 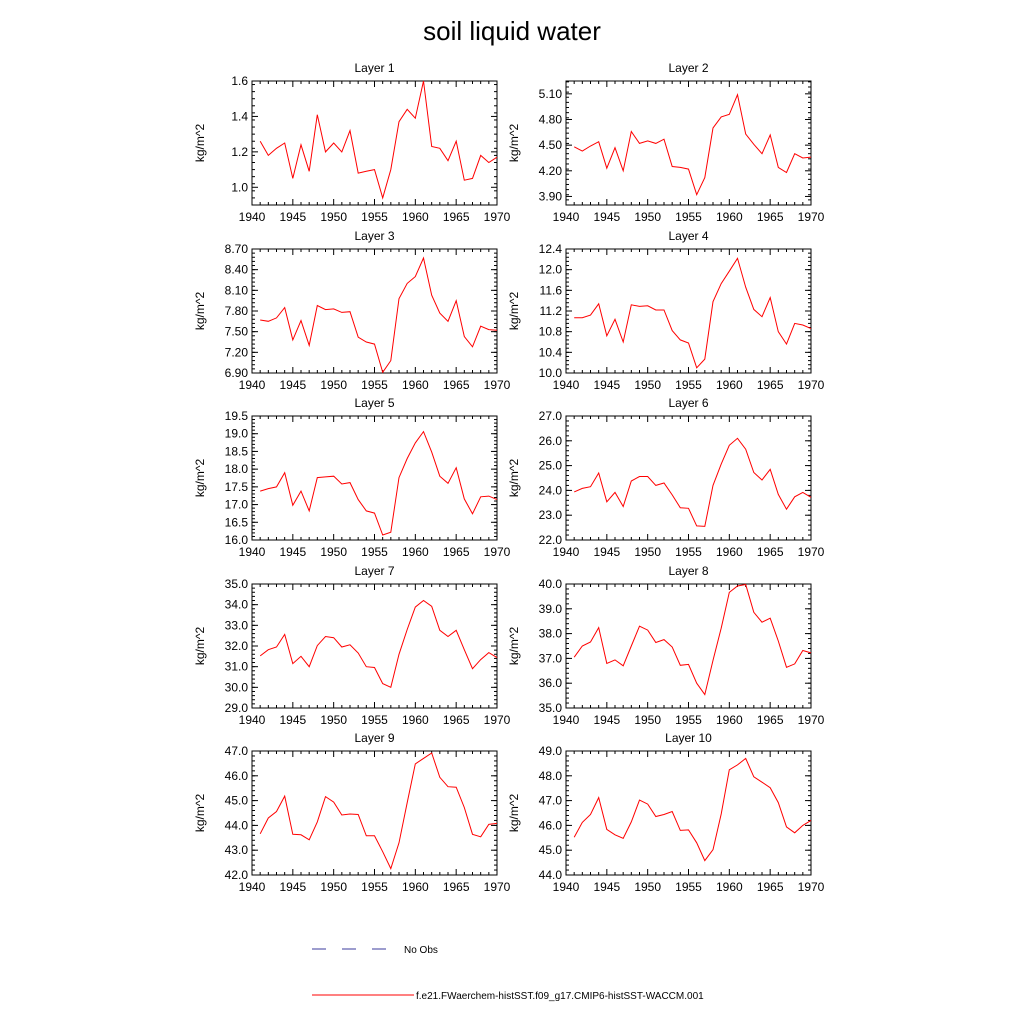 What do you see at coordinates (688, 403) in the screenshot?
I see `panel-title: Layer 6` at bounding box center [688, 403].